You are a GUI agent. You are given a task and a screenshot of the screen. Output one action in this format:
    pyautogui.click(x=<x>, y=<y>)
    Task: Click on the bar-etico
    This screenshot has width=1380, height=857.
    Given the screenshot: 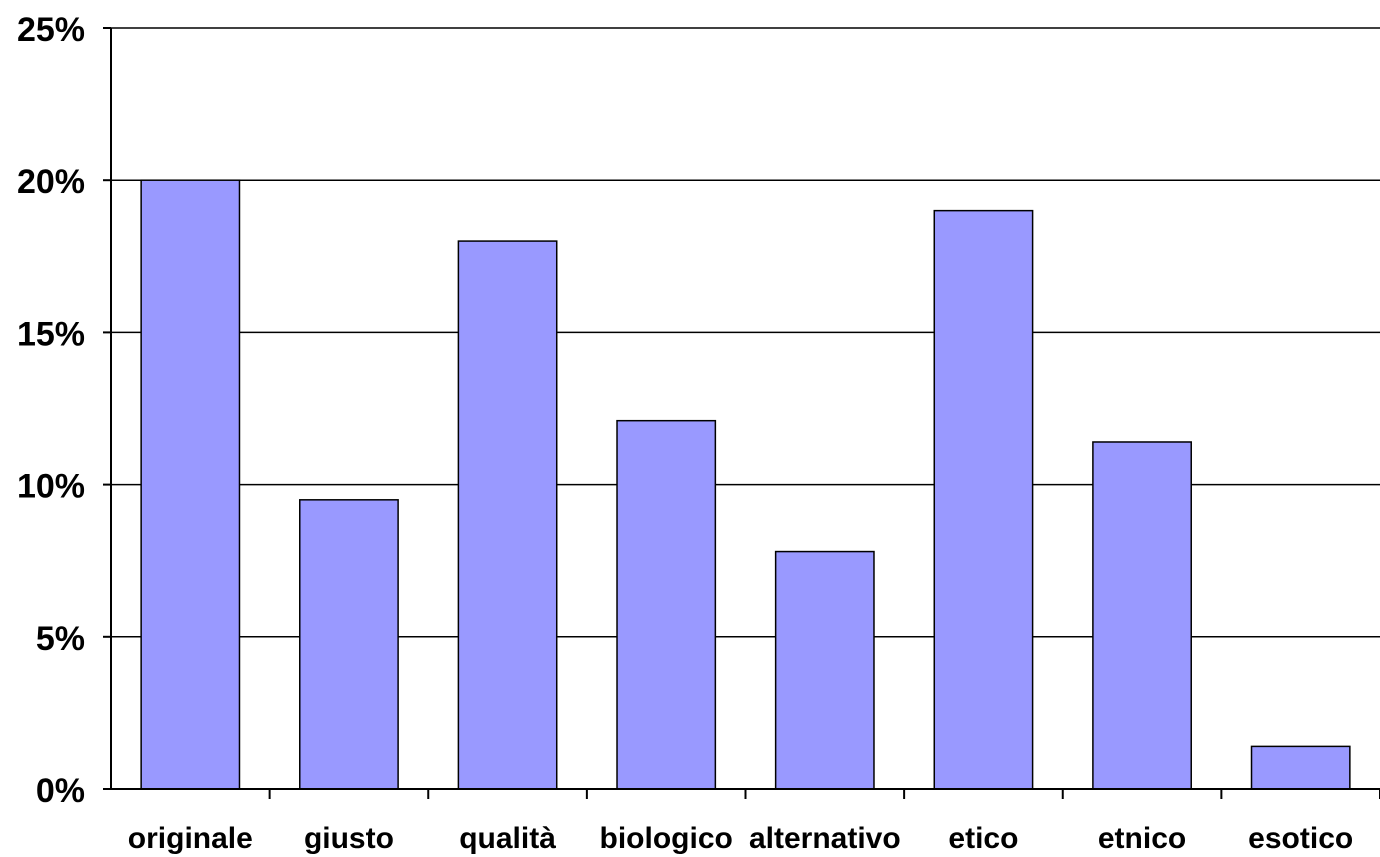 What is the action you would take?
    pyautogui.click(x=983, y=499)
    